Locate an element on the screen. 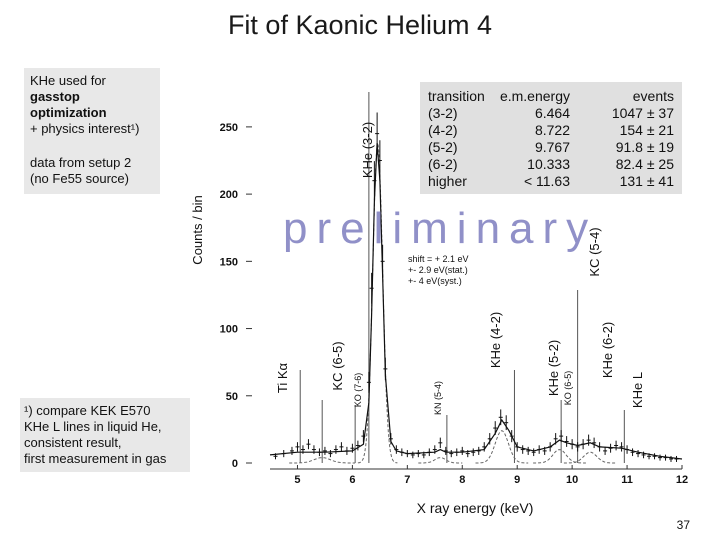 The height and width of the screenshot is (540, 720). peak-label: KC (6-5) is located at coordinates (337, 365).